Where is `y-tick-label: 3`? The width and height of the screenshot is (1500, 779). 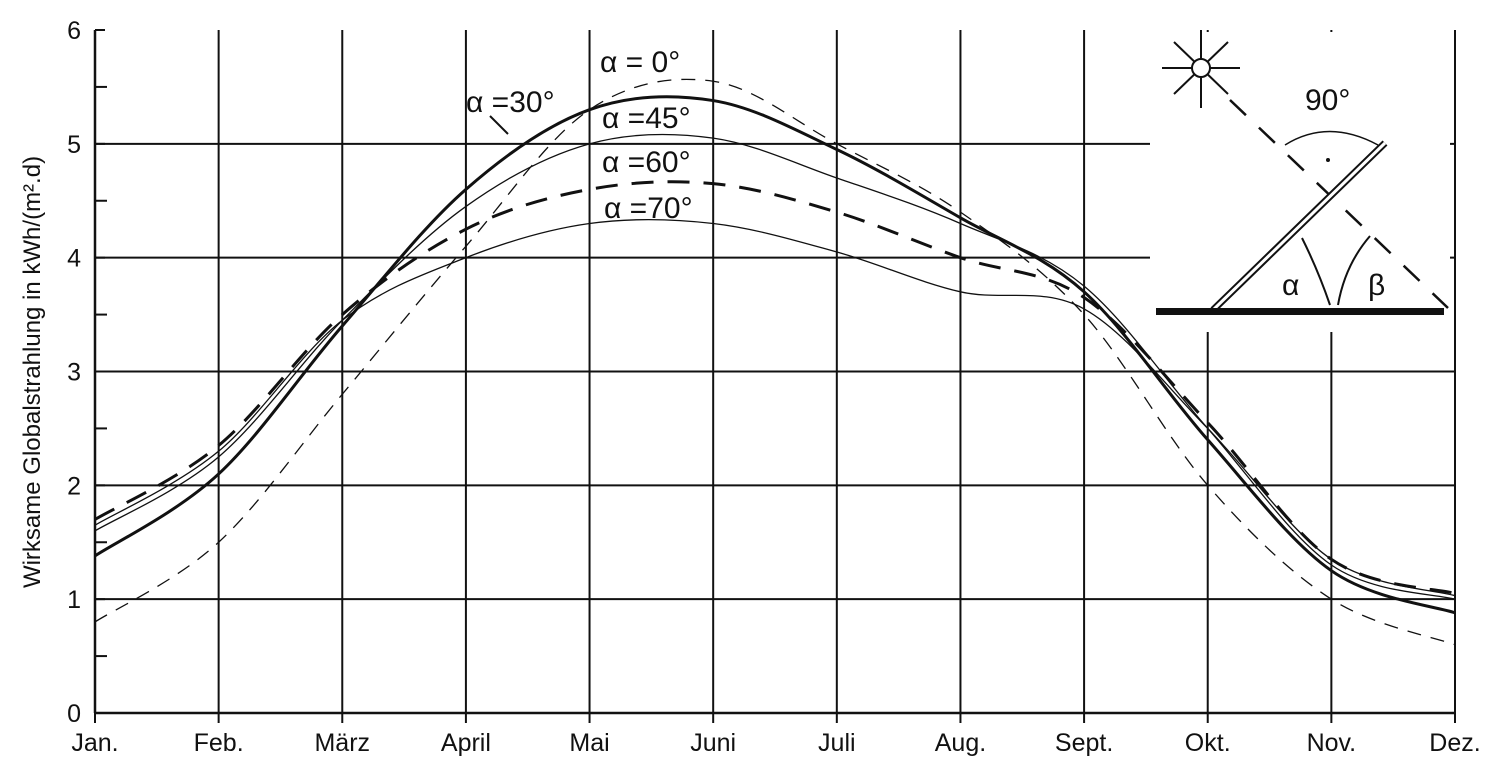
y-tick-label: 3 is located at coordinates (74, 373).